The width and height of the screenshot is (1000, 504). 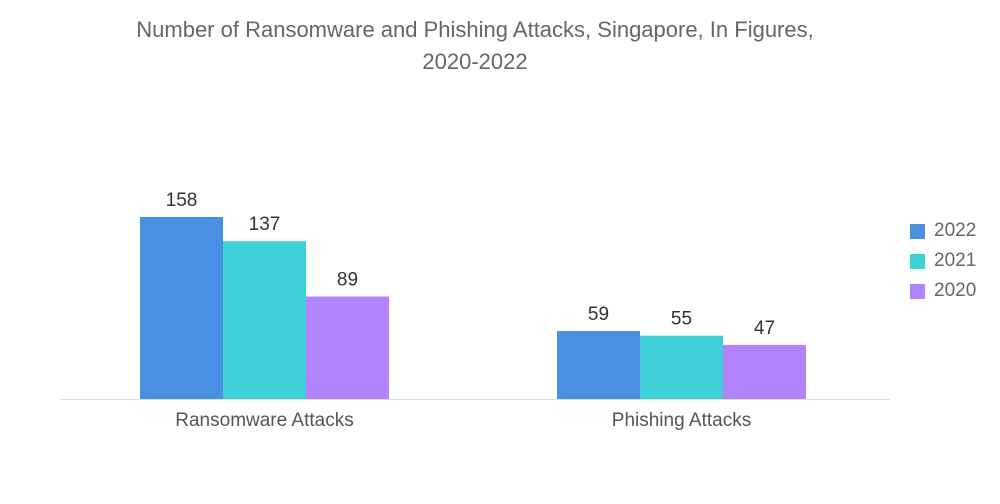 What do you see at coordinates (681, 367) in the screenshot?
I see `bar-2021-phishing-attacks` at bounding box center [681, 367].